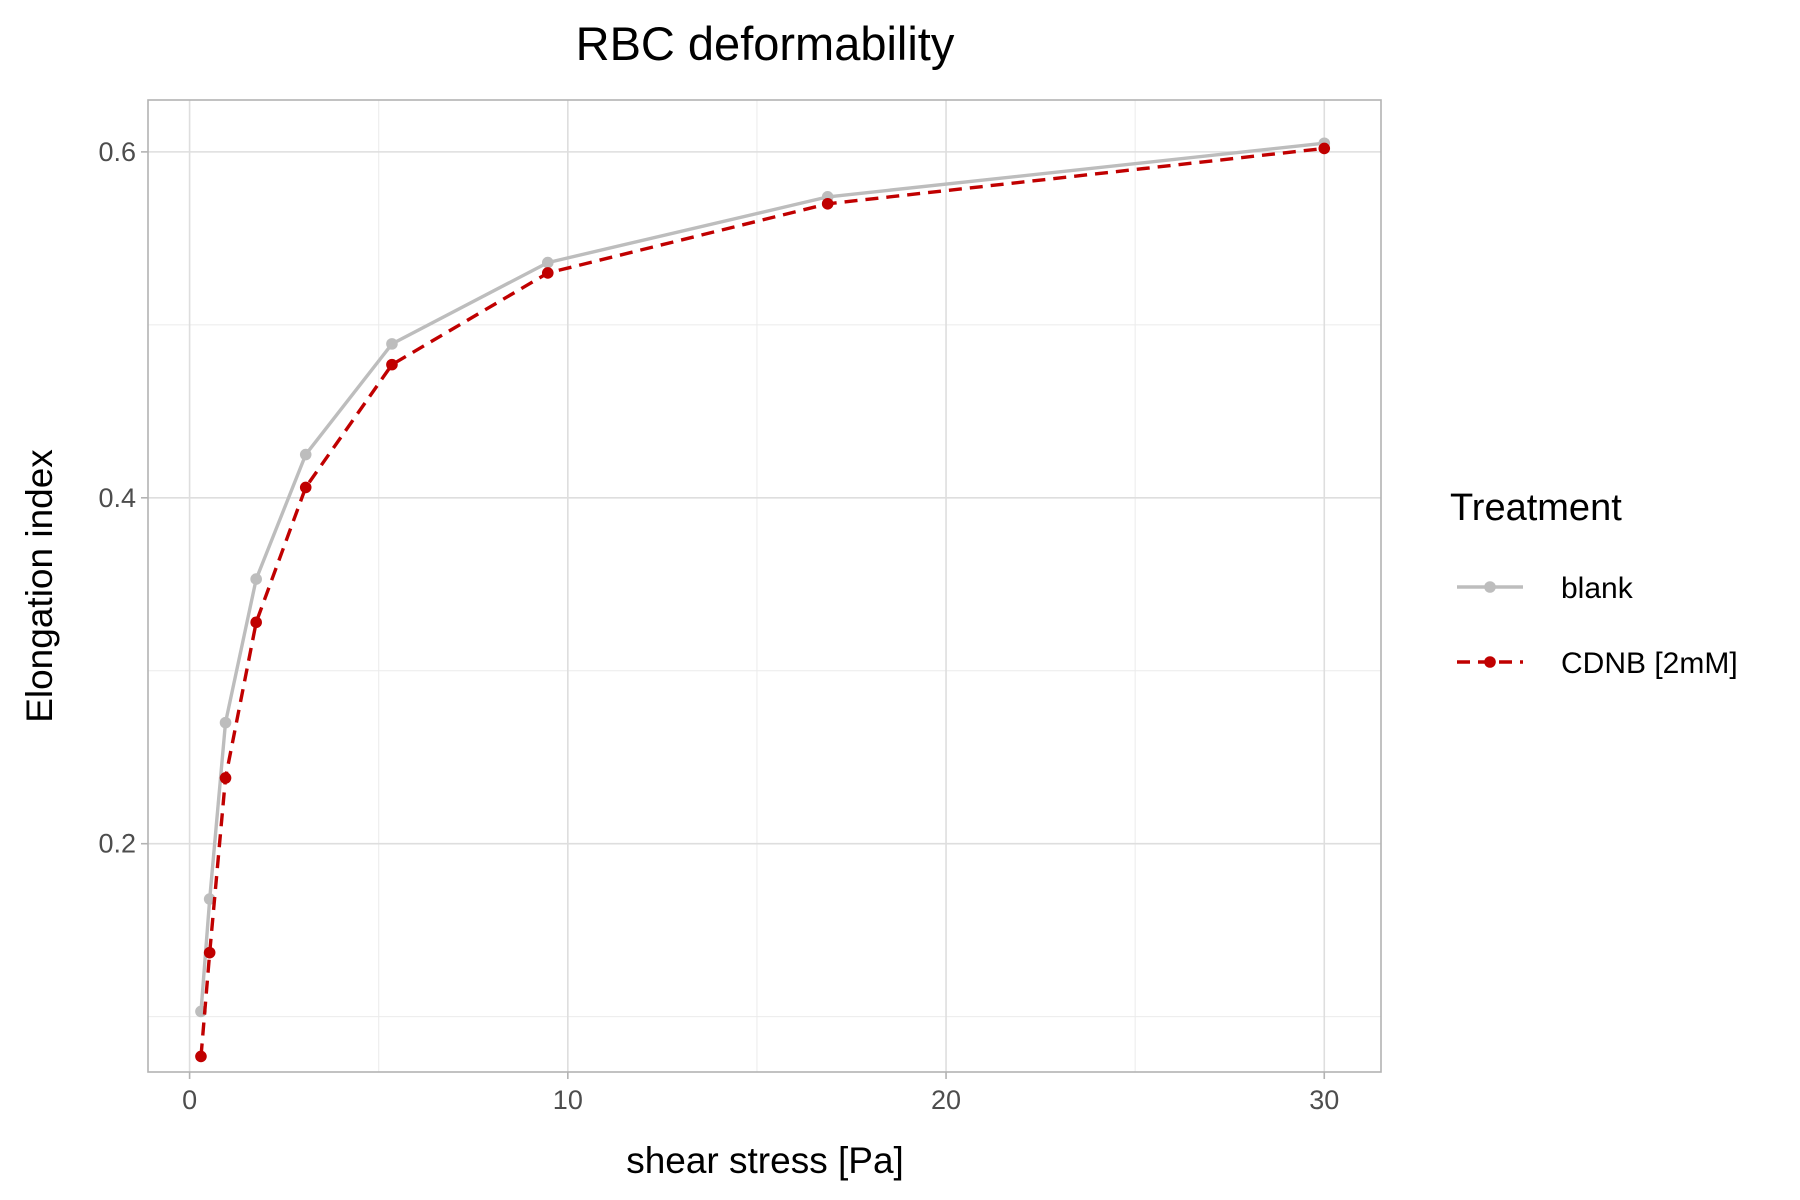 This screenshot has width=1800, height=1200. I want to click on y-axis: 0.2 0.4 0.6, so click(123, 498).